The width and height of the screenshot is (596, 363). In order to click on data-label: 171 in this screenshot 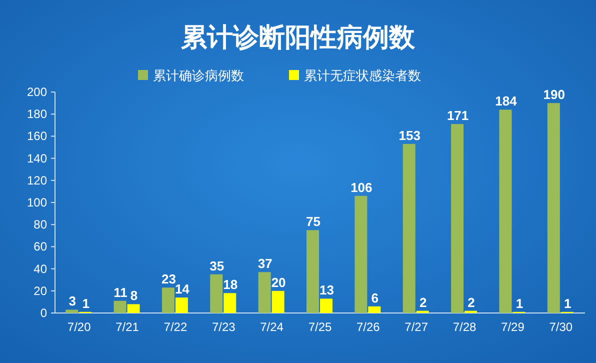, I will do `click(457, 116)`.